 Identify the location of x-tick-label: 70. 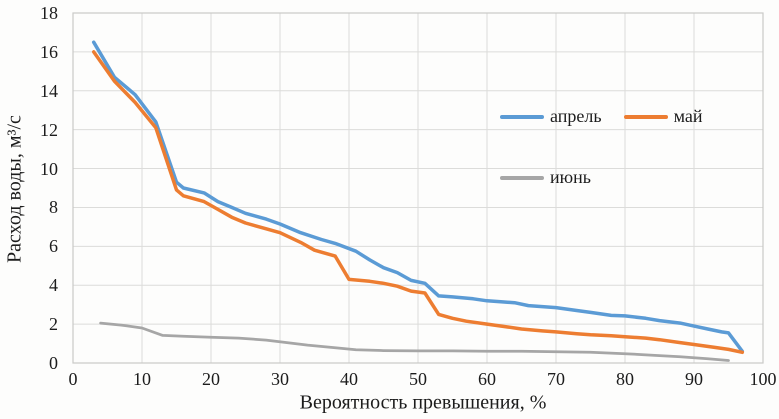
(556, 379).